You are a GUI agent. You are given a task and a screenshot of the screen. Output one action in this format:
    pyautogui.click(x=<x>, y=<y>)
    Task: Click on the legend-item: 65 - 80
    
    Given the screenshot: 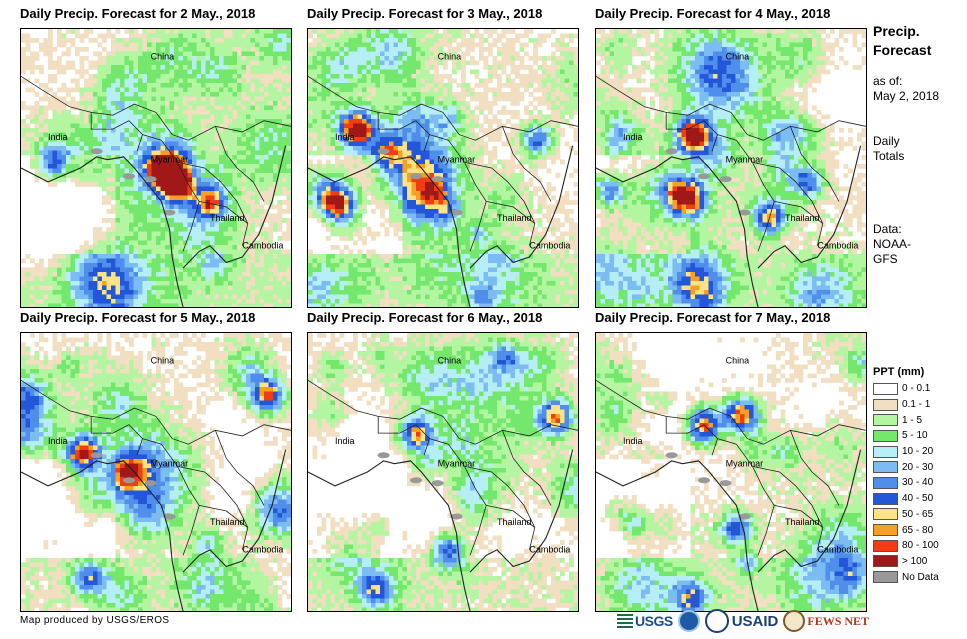 What is the action you would take?
    pyautogui.click(x=920, y=530)
    